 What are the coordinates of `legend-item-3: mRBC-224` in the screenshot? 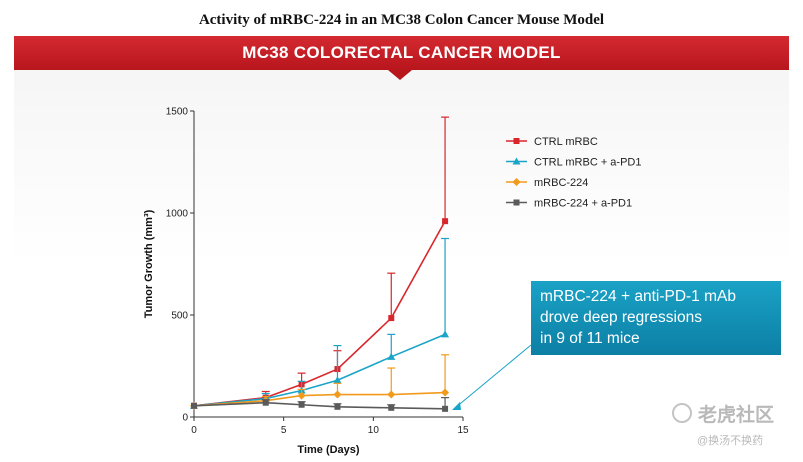 It's located at (547, 183).